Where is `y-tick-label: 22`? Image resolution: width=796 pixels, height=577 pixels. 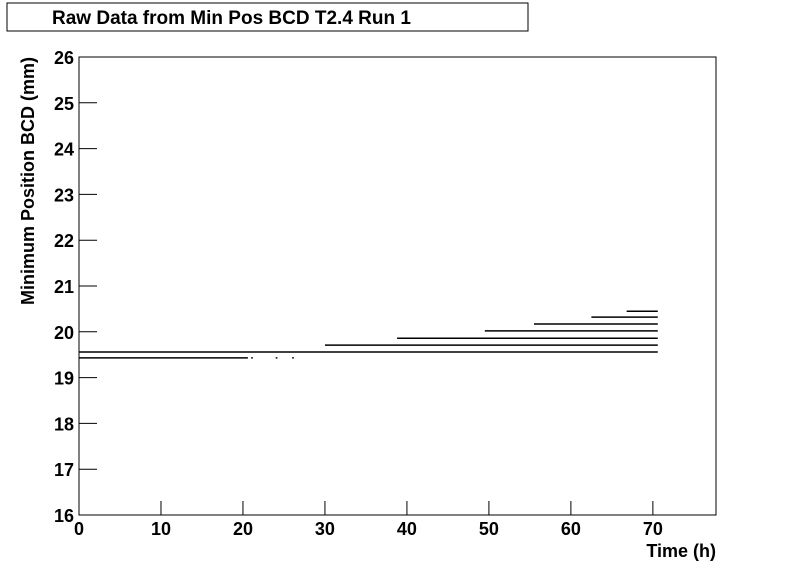 y-tick-label: 22 is located at coordinates (64, 241).